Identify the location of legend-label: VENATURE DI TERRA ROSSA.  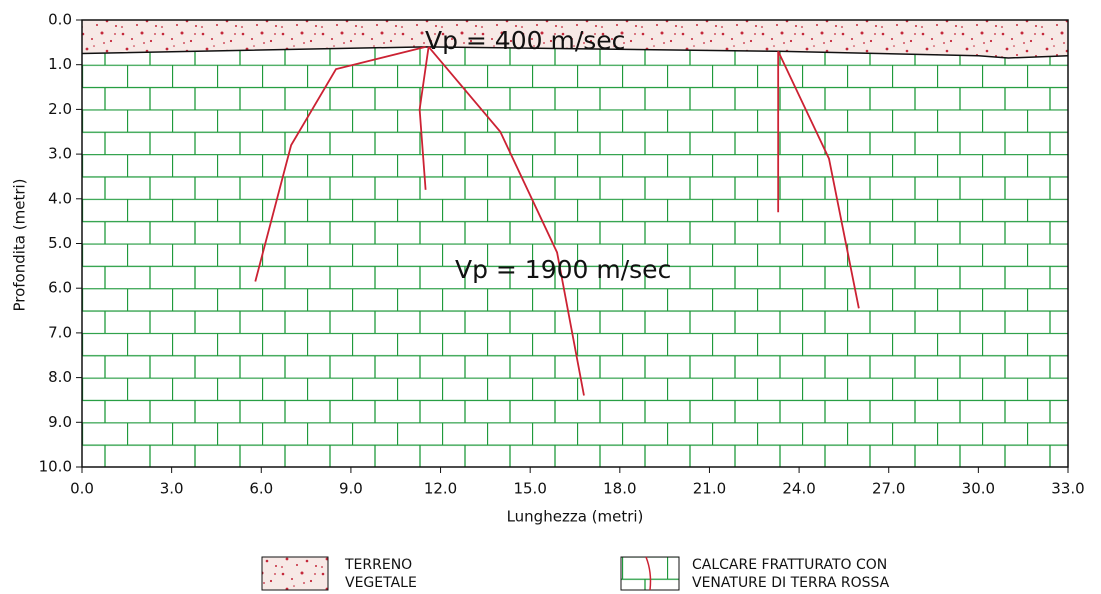
(791, 583).